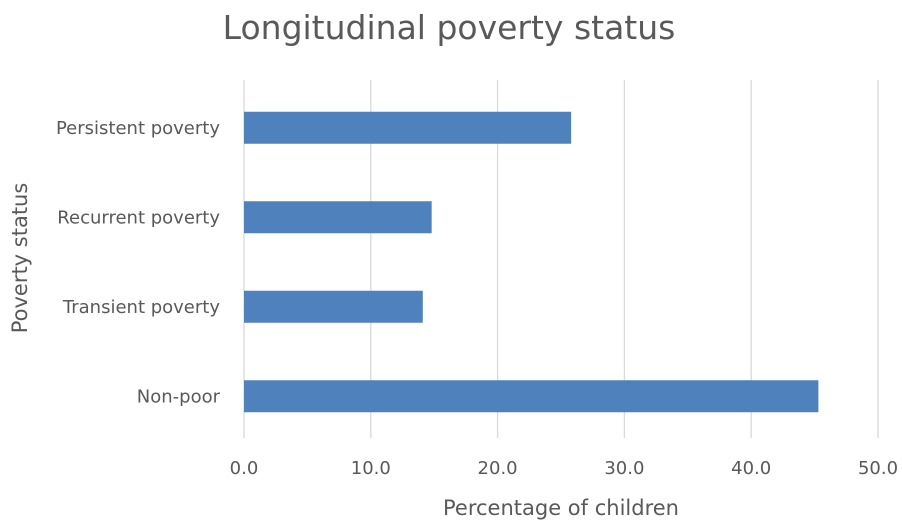 This screenshot has width=902, height=520. Describe the element at coordinates (878, 468) in the screenshot. I see `x-tick-label: 50.0` at that location.